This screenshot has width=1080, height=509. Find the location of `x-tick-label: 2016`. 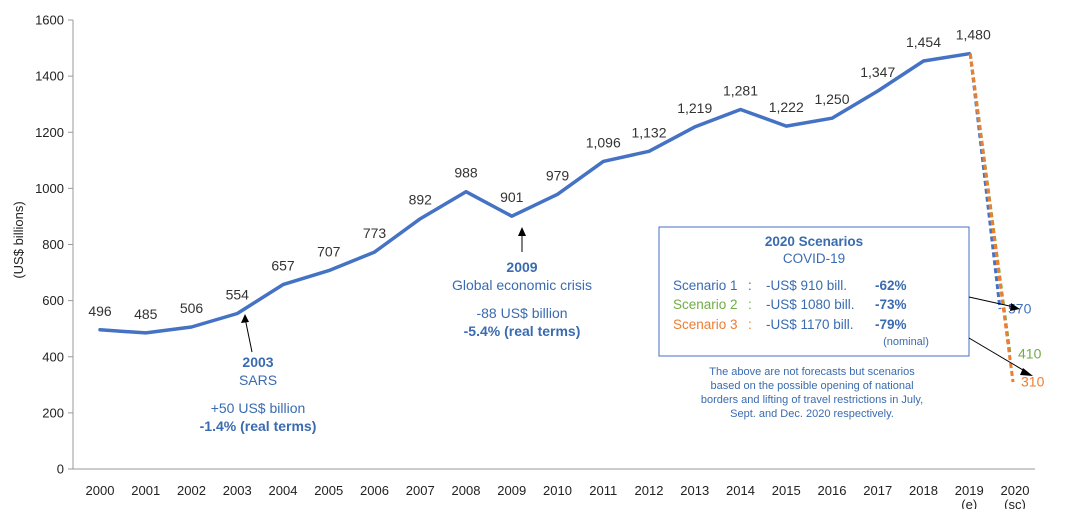

x-tick-label: 2016 is located at coordinates (832, 490).